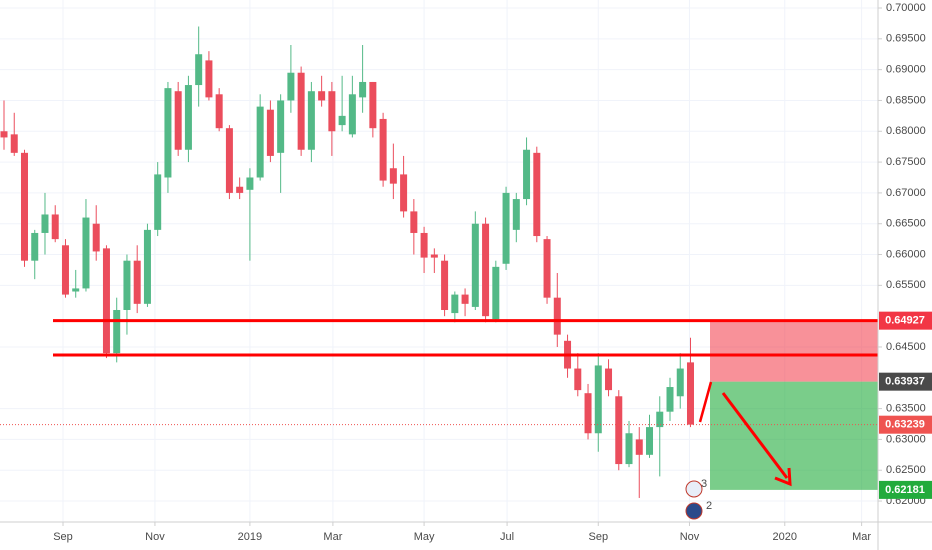  Describe the element at coordinates (705, 402) in the screenshot. I see `trend-stroke` at that location.